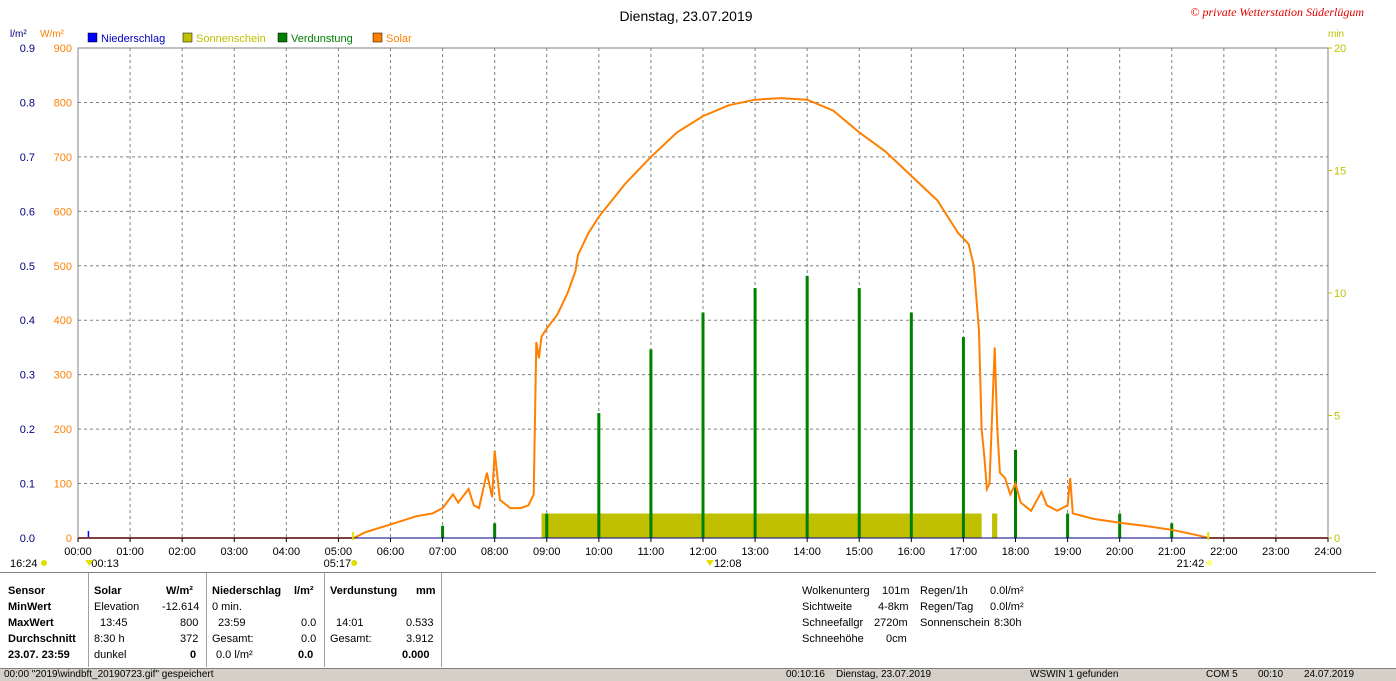 Image resolution: width=1396 pixels, height=681 pixels. I want to click on solar-current-value: 0, so click(193, 655).